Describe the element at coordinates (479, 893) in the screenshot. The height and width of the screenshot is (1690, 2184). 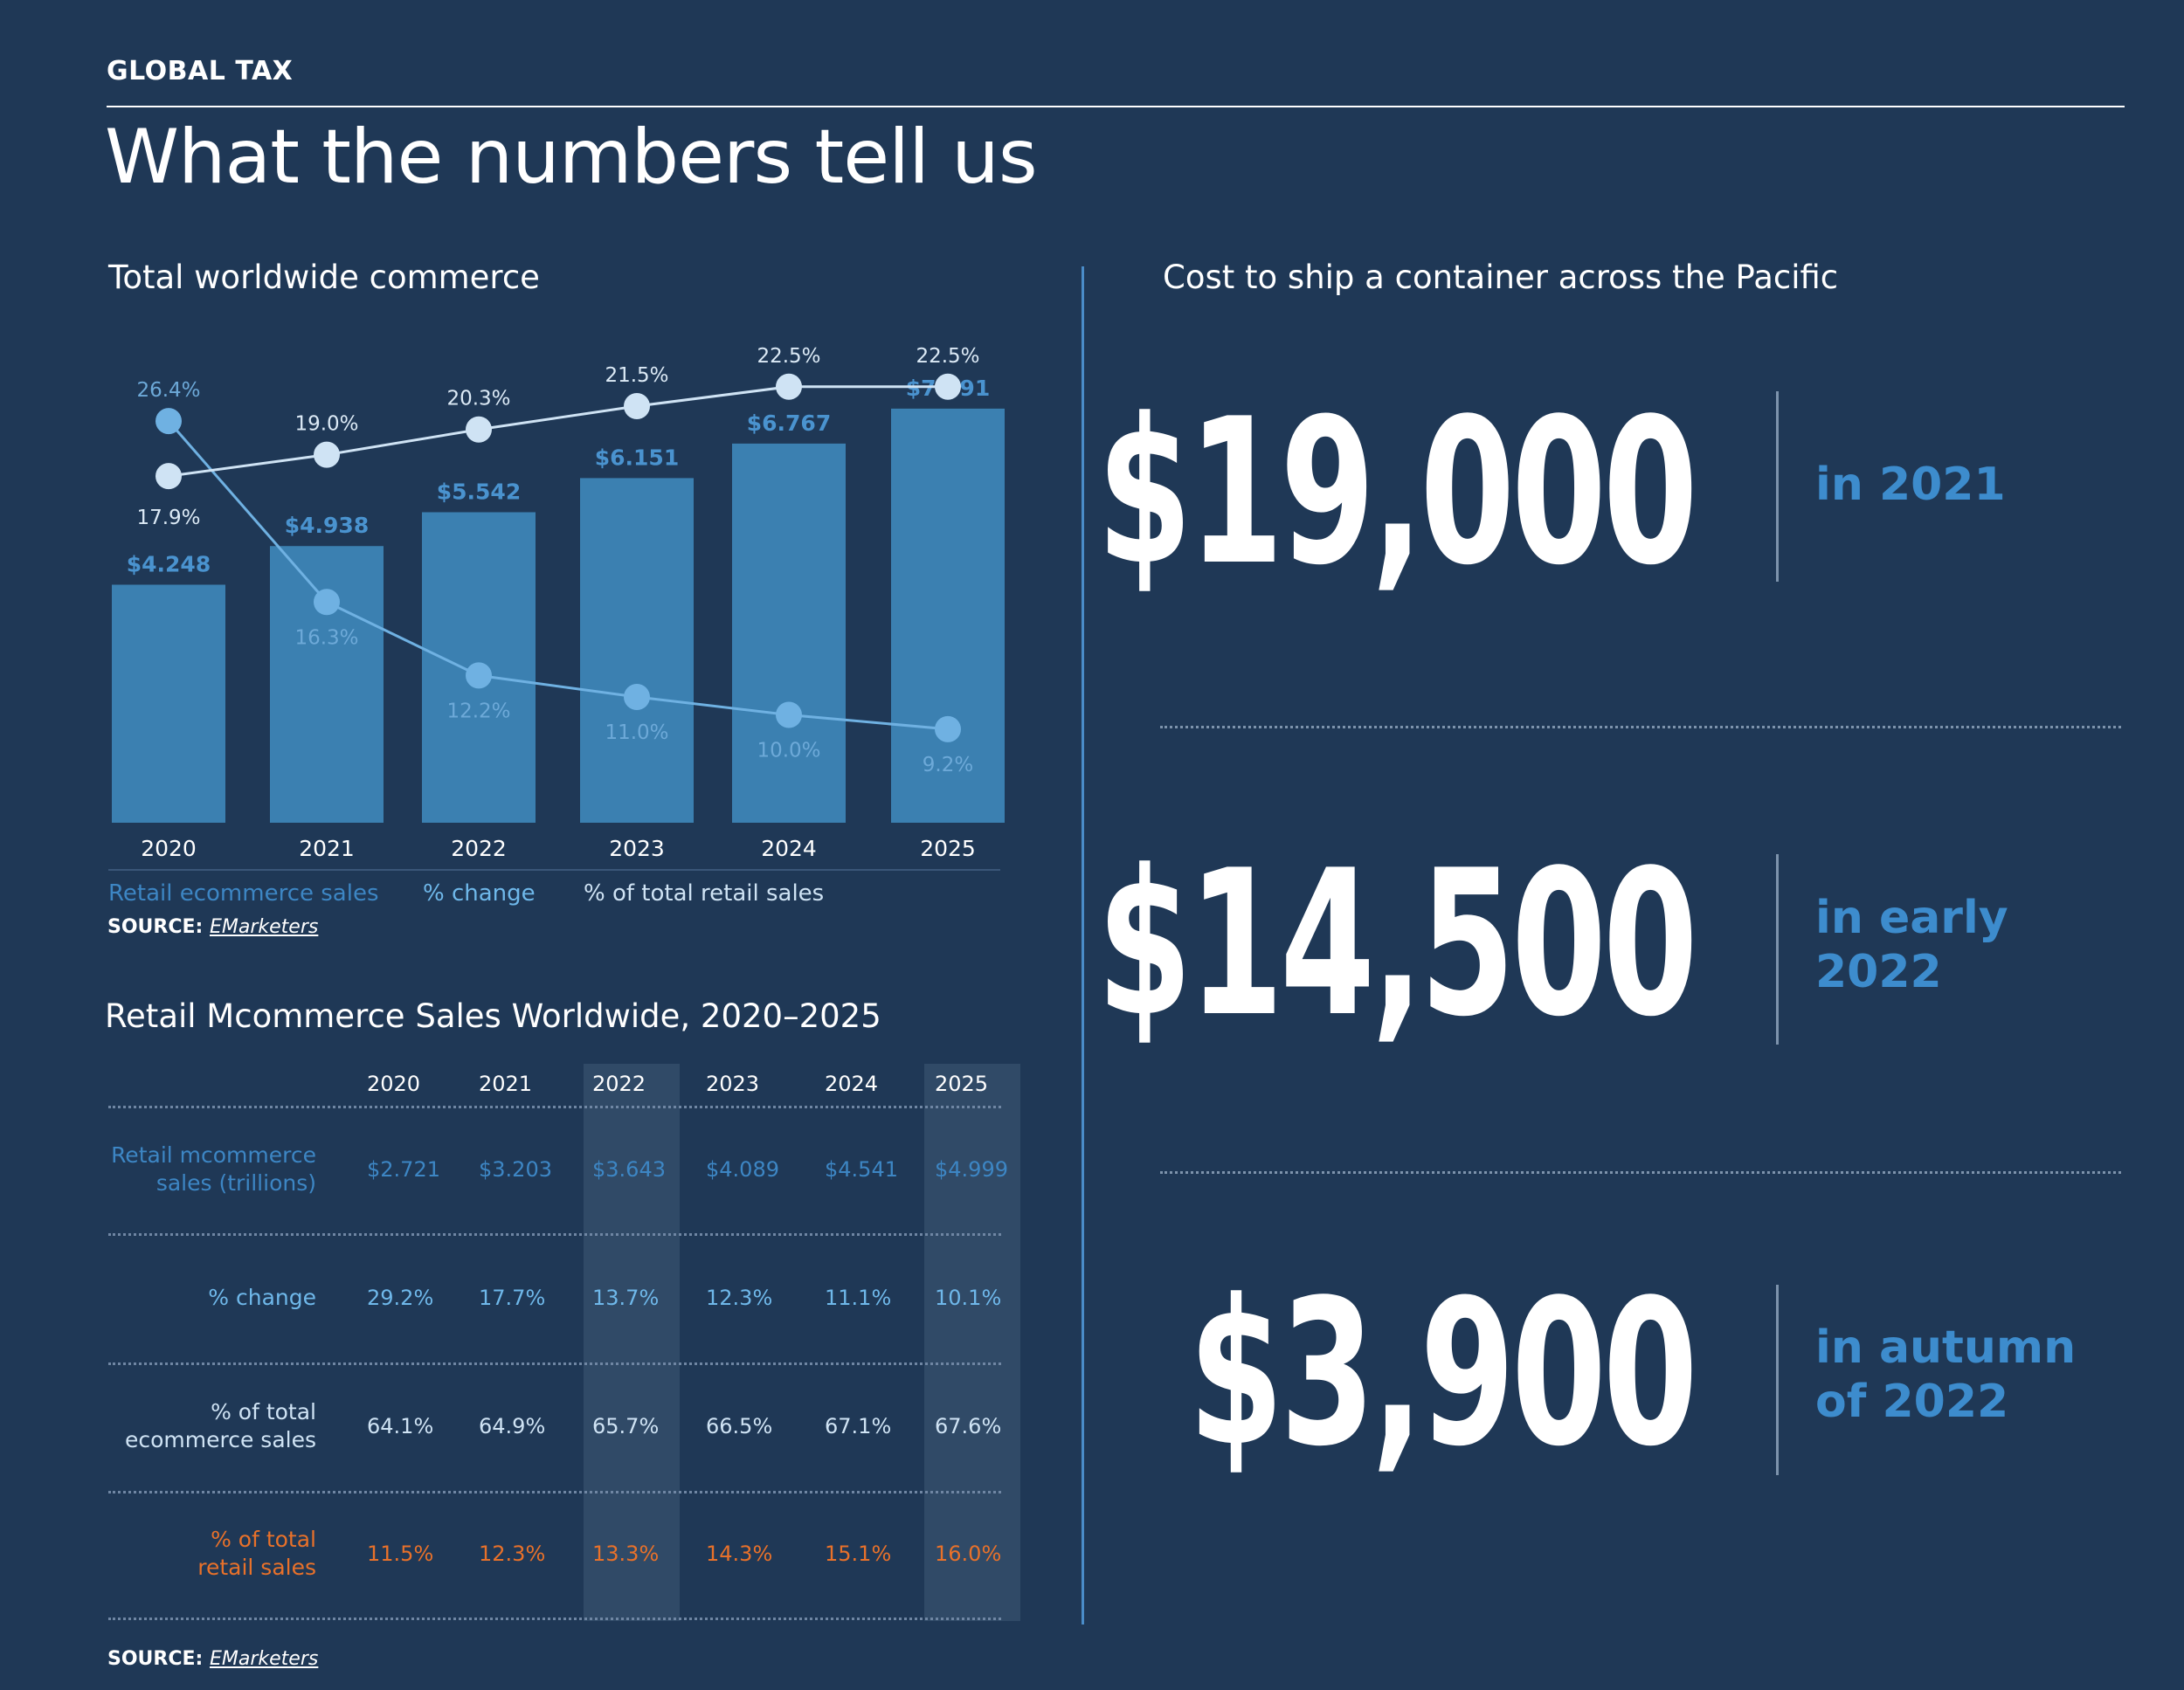
I see `legend-percent-change: % change` at that location.